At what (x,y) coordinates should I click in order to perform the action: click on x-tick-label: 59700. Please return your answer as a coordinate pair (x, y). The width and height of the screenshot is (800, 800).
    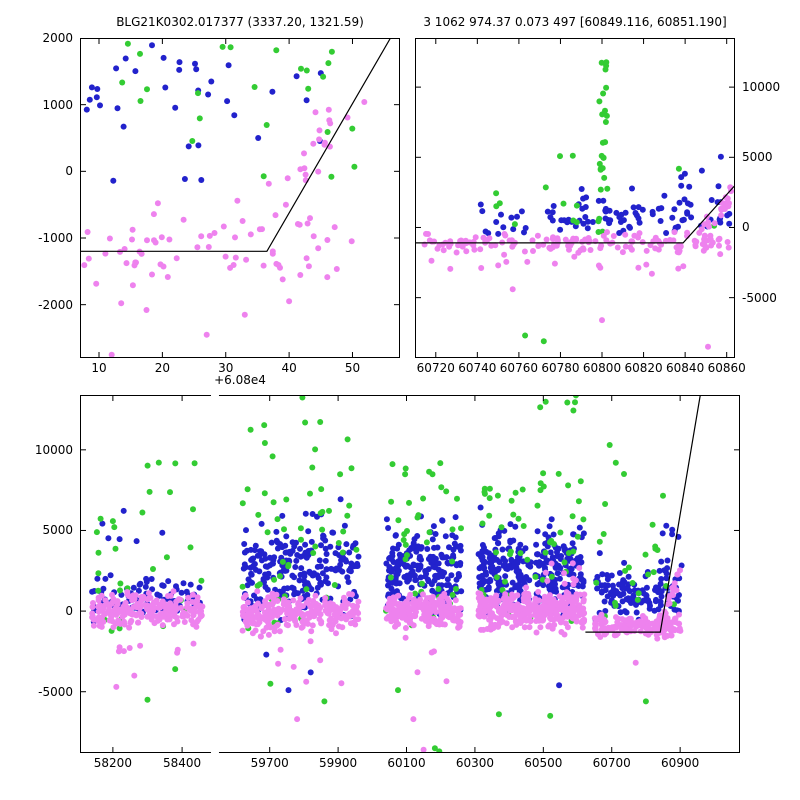
    Looking at the image, I should click on (269, 763).